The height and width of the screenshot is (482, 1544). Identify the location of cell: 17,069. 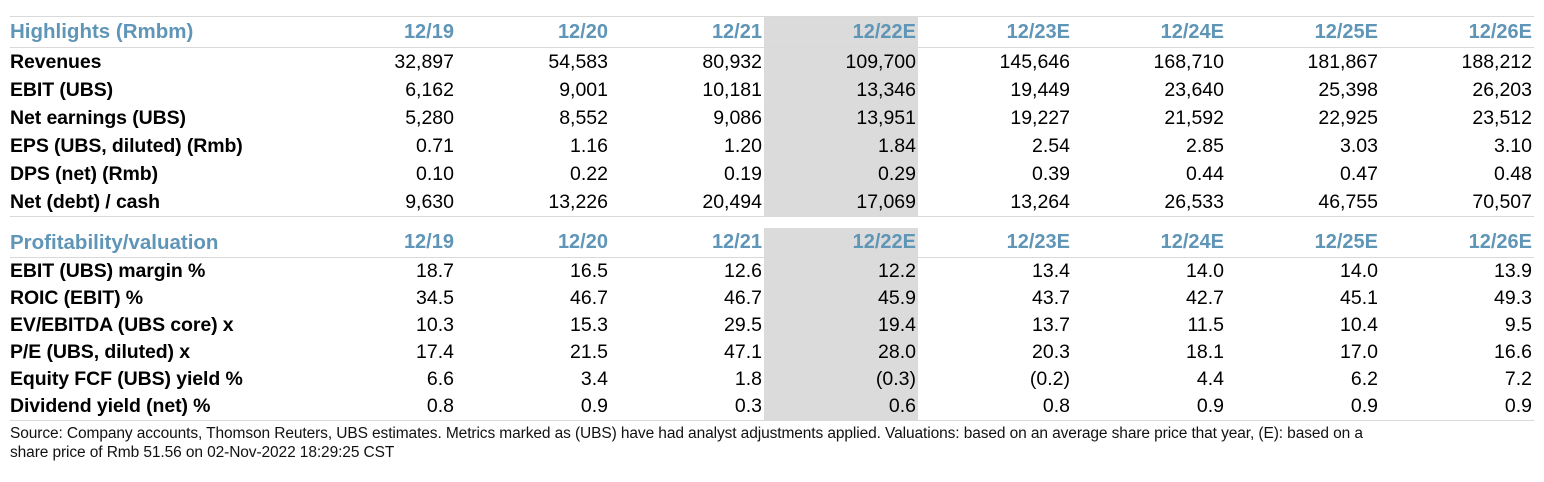
(841, 202).